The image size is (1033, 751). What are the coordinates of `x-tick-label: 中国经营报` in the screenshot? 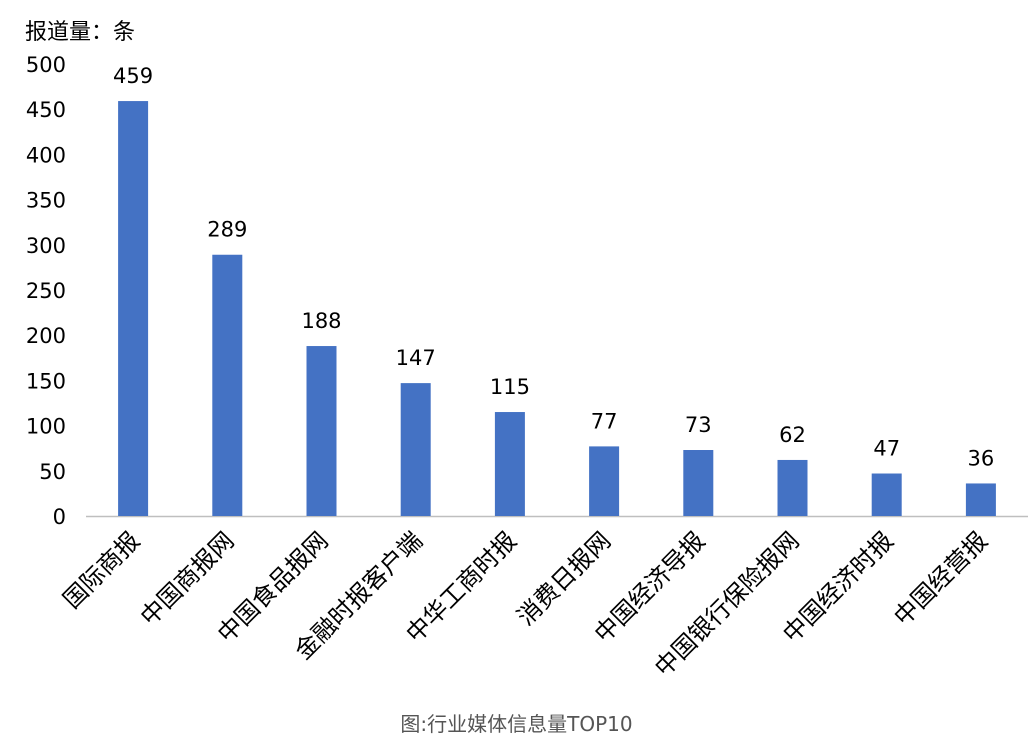 It's located at (940, 578).